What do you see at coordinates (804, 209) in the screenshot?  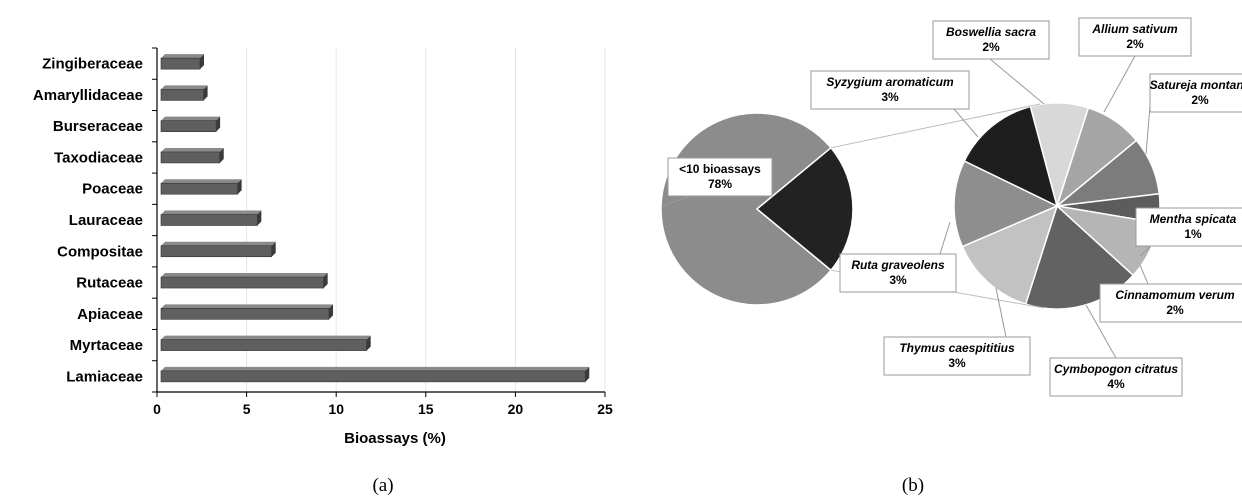 I see `slice-grouped-species` at bounding box center [804, 209].